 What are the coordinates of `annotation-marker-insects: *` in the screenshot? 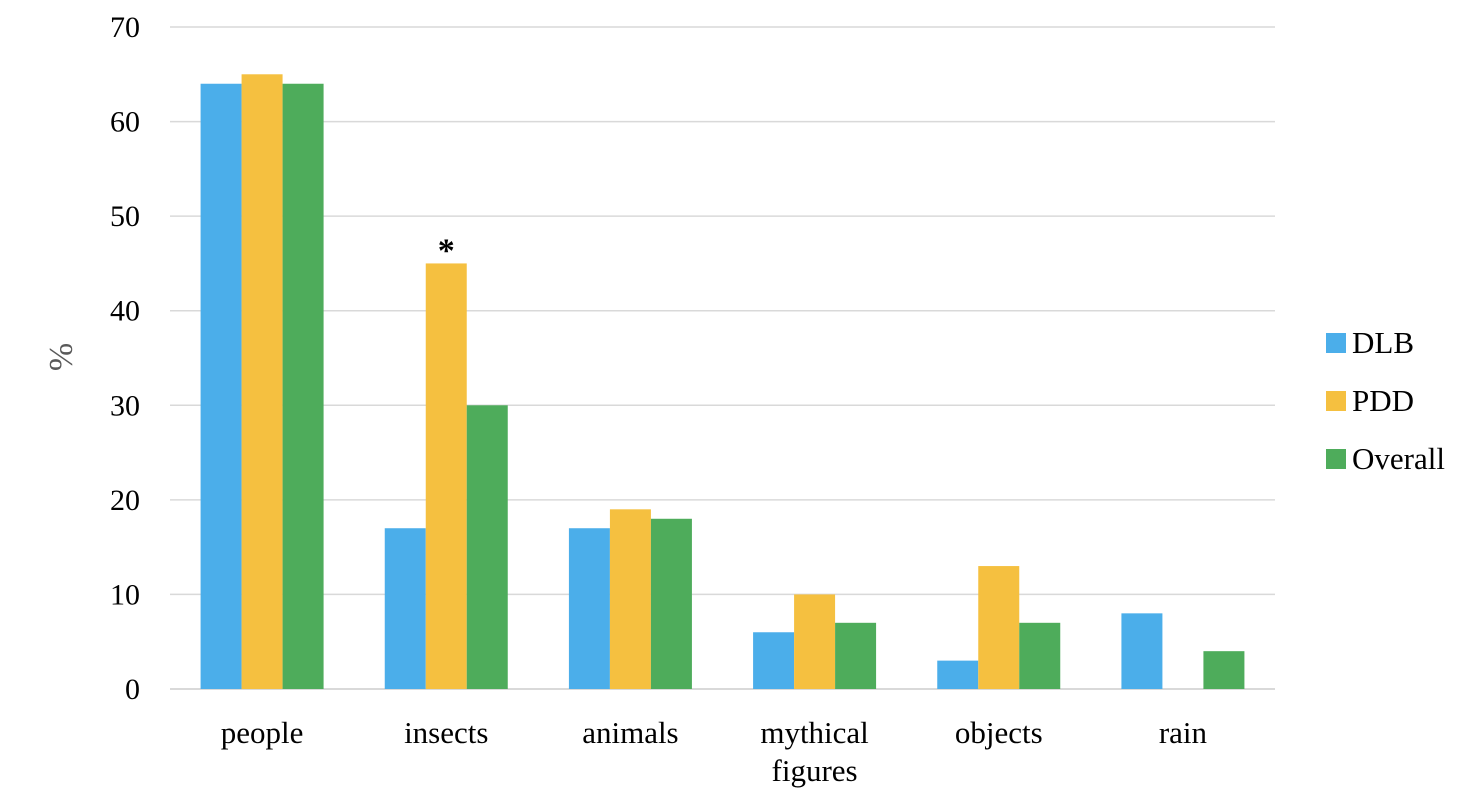 It's located at (446, 250).